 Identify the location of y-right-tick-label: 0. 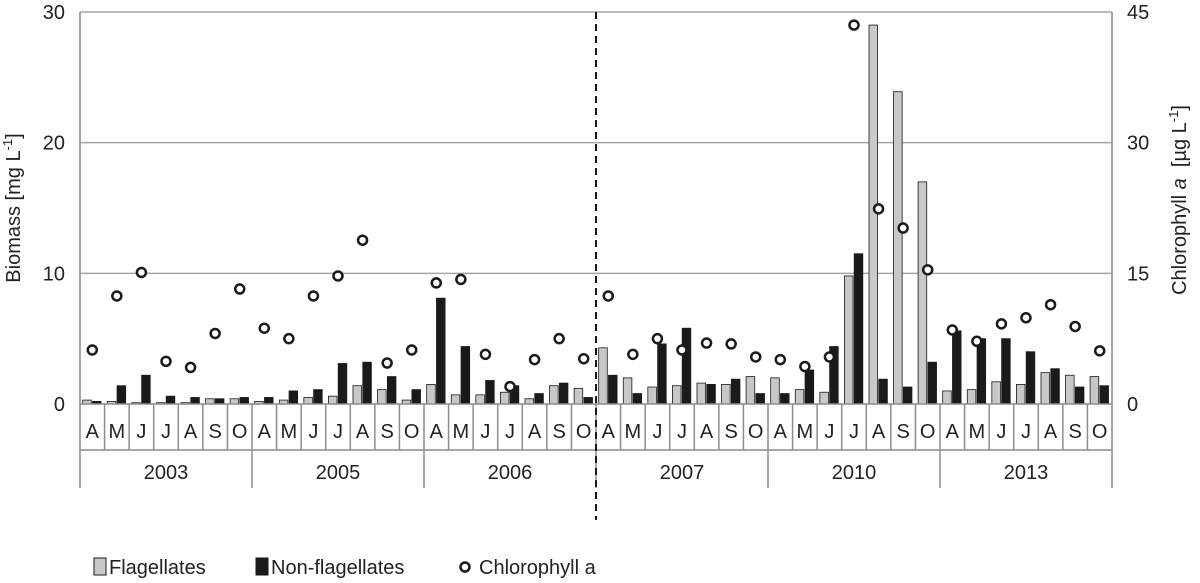
(1132, 405).